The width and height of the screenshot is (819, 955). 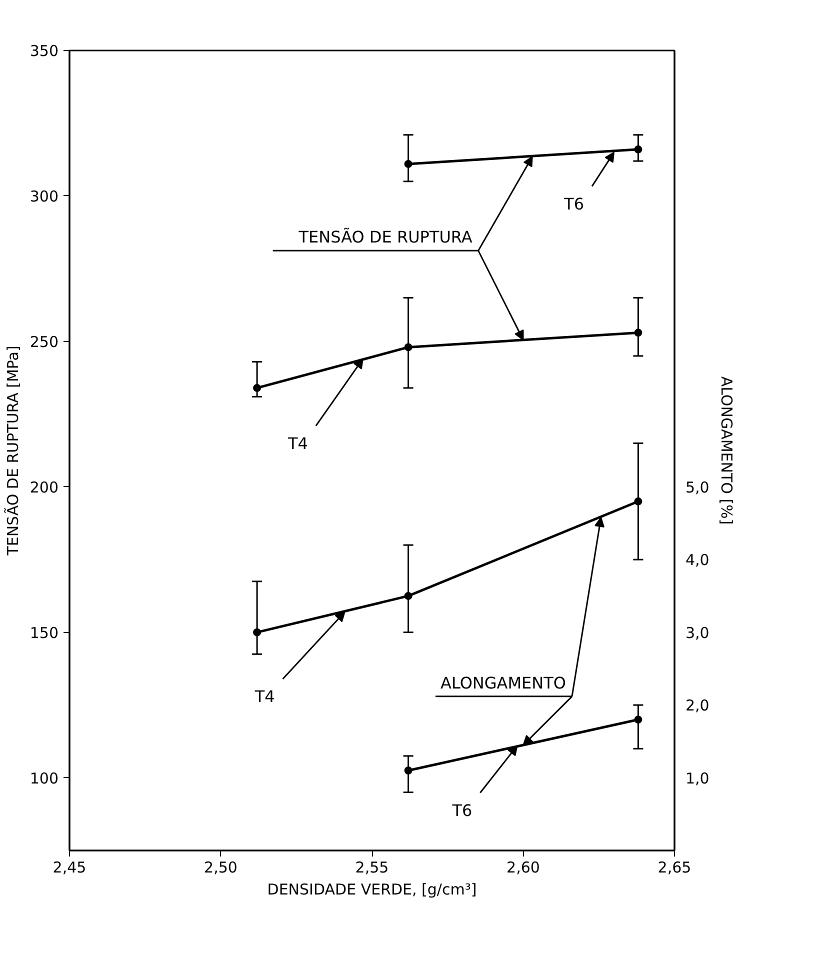 I want to click on y2-tick-label: 3,0, so click(x=698, y=633).